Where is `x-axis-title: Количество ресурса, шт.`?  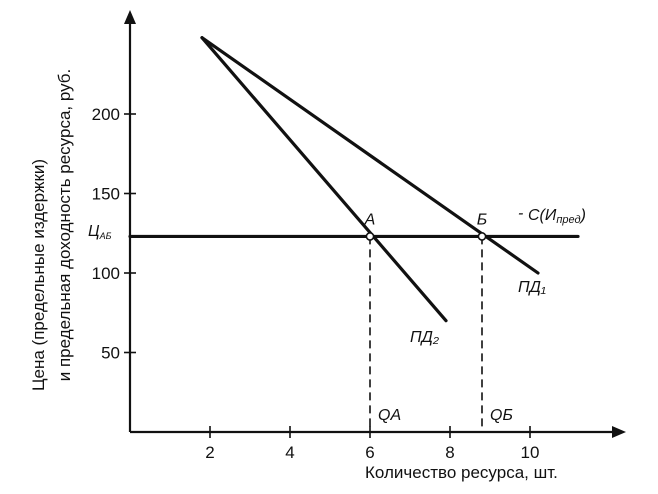 x-axis-title: Количество ресурса, шт. is located at coordinates (461, 472).